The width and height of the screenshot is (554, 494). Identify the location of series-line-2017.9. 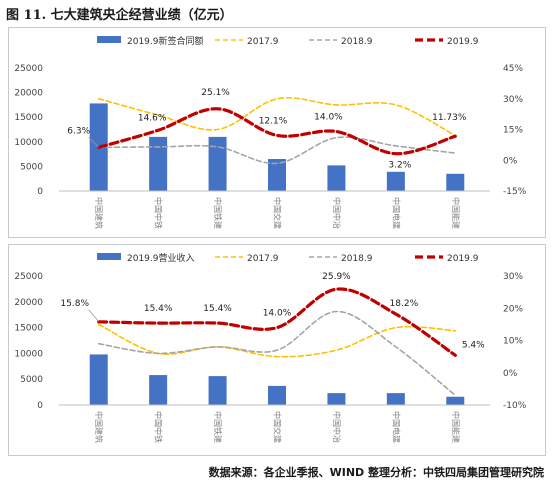
(277, 117).